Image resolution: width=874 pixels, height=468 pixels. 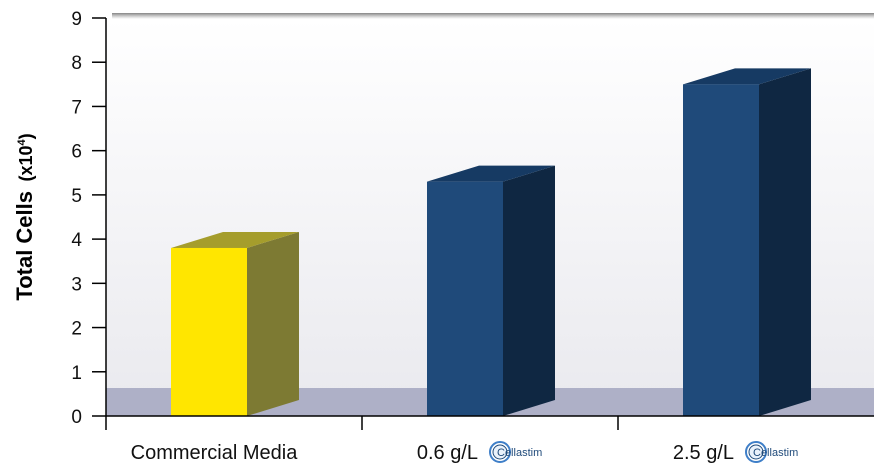 What do you see at coordinates (76, 240) in the screenshot?
I see `y-tick-label: 4` at bounding box center [76, 240].